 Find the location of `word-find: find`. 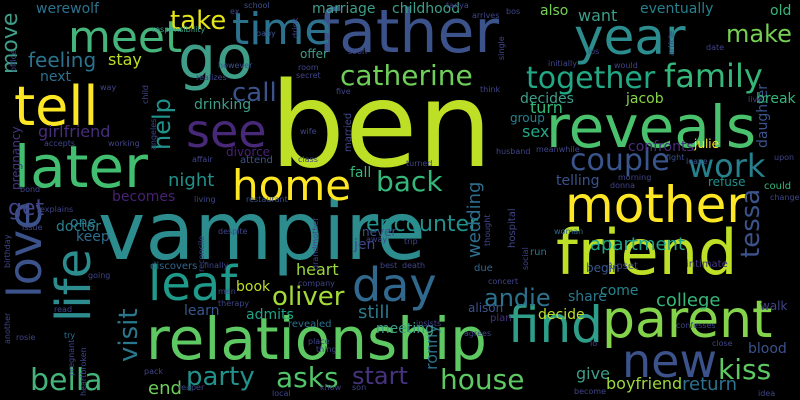

word-find: find is located at coordinates (555, 325).